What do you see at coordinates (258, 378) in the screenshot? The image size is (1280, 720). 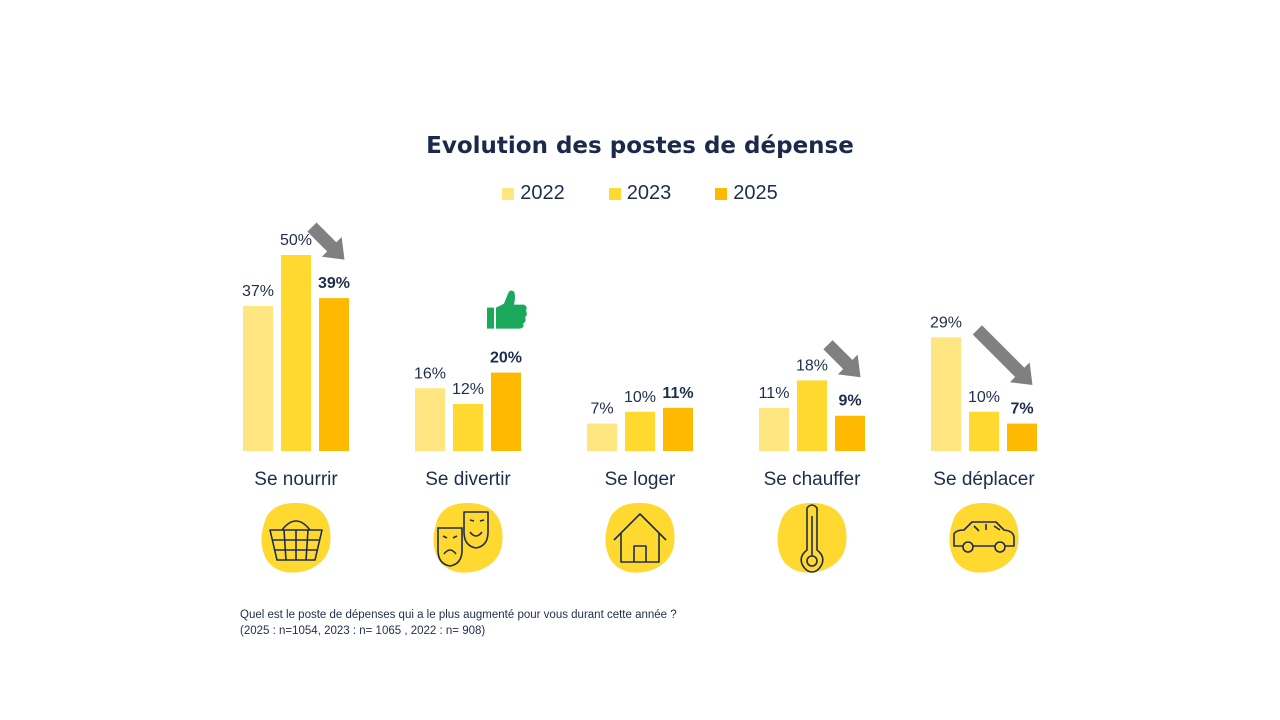 I see `bar-se-nourrir-2022` at bounding box center [258, 378].